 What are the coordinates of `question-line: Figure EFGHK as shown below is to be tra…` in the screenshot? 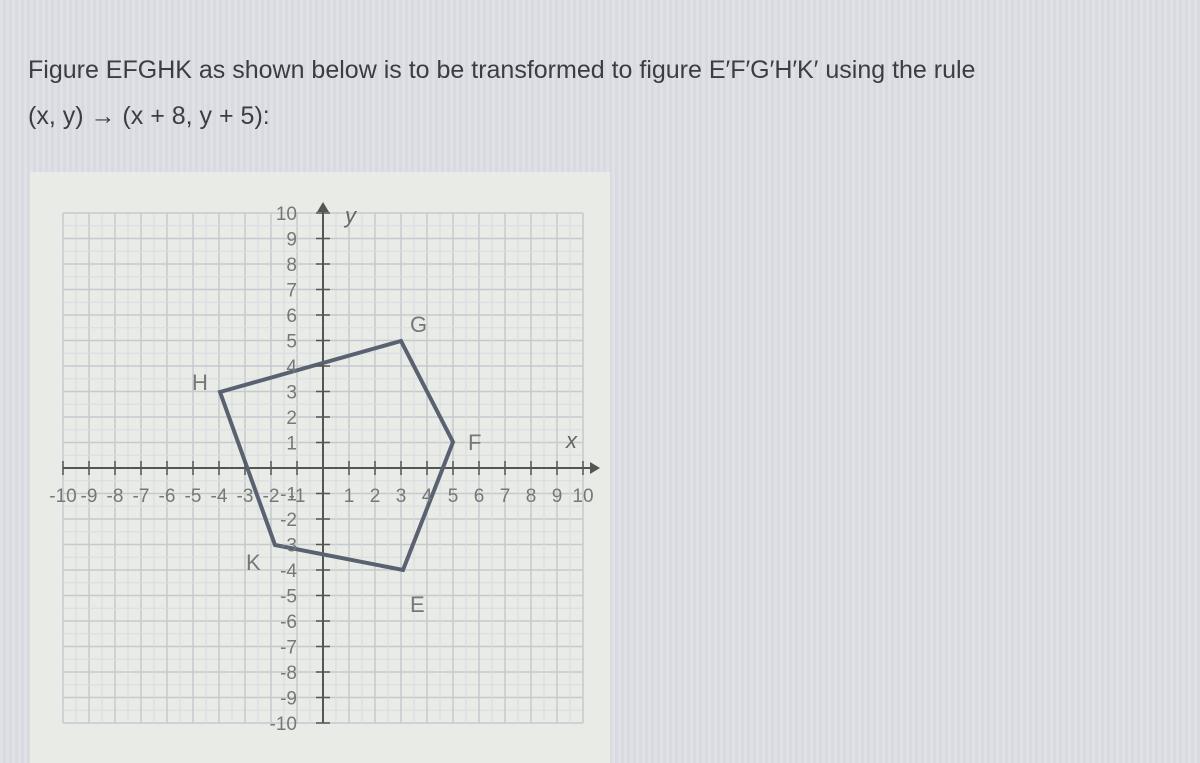 It's located at (502, 70).